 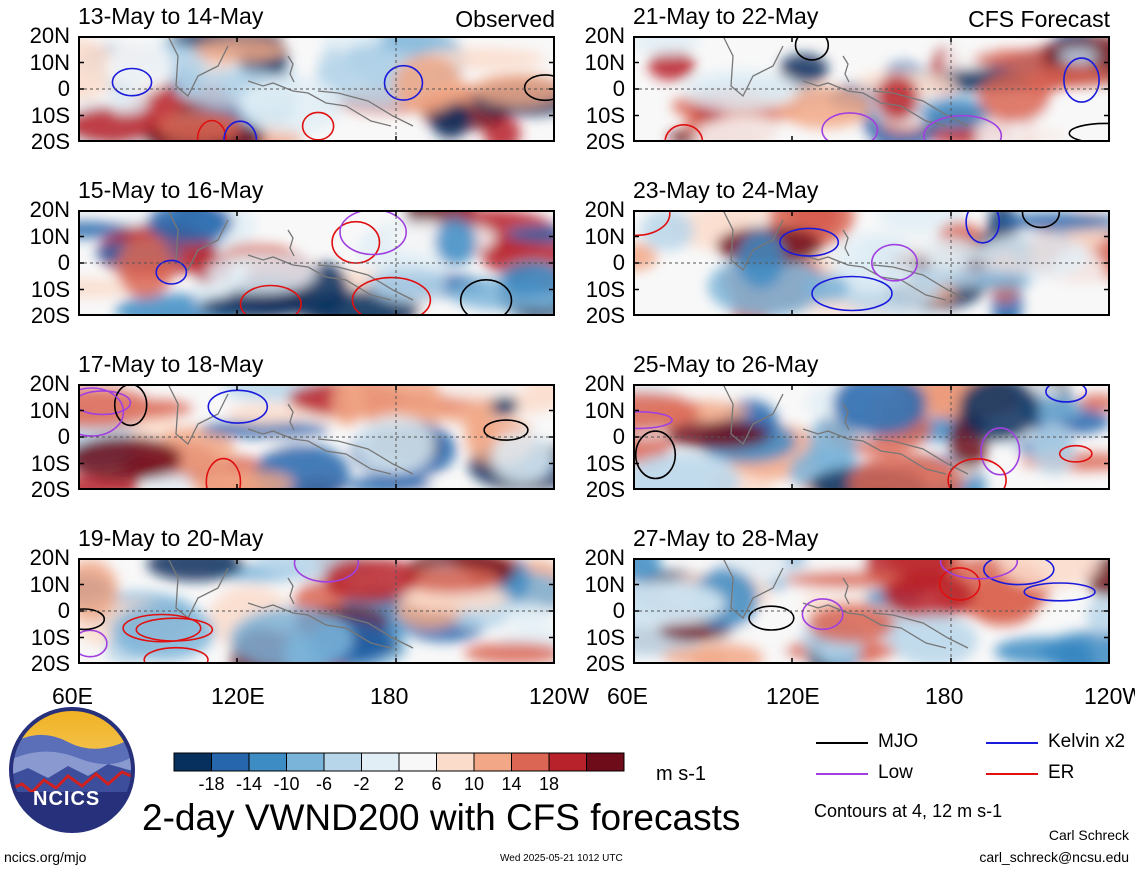 What do you see at coordinates (211, 784) in the screenshot?
I see `colorbar-tick-label: -18` at bounding box center [211, 784].